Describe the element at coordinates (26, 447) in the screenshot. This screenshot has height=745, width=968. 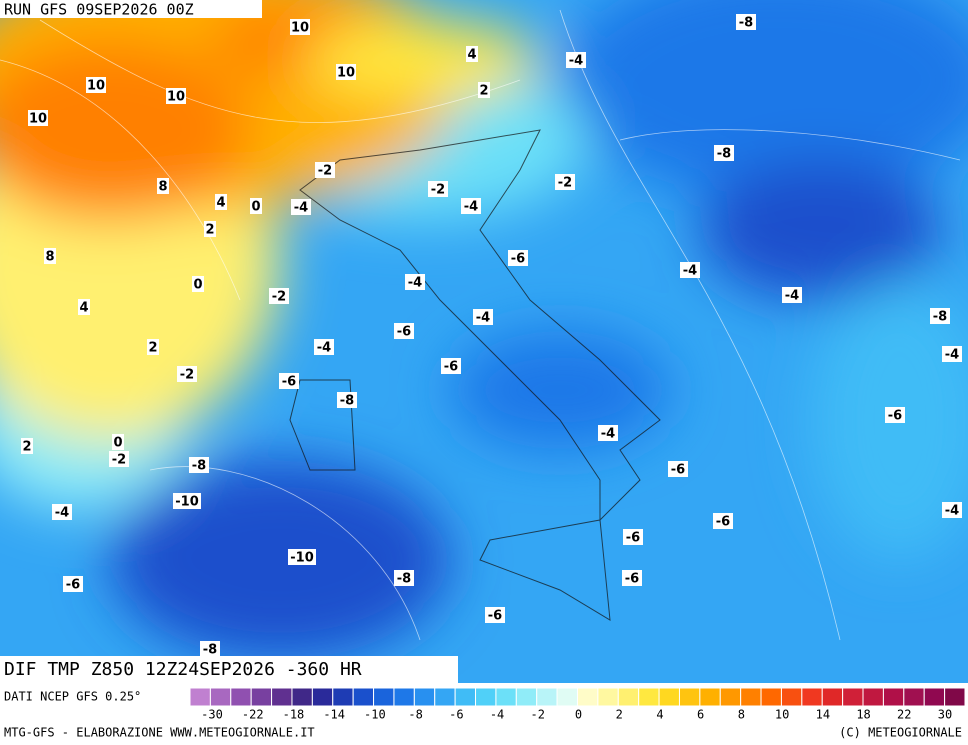
I see `contour-label: 2` at that location.